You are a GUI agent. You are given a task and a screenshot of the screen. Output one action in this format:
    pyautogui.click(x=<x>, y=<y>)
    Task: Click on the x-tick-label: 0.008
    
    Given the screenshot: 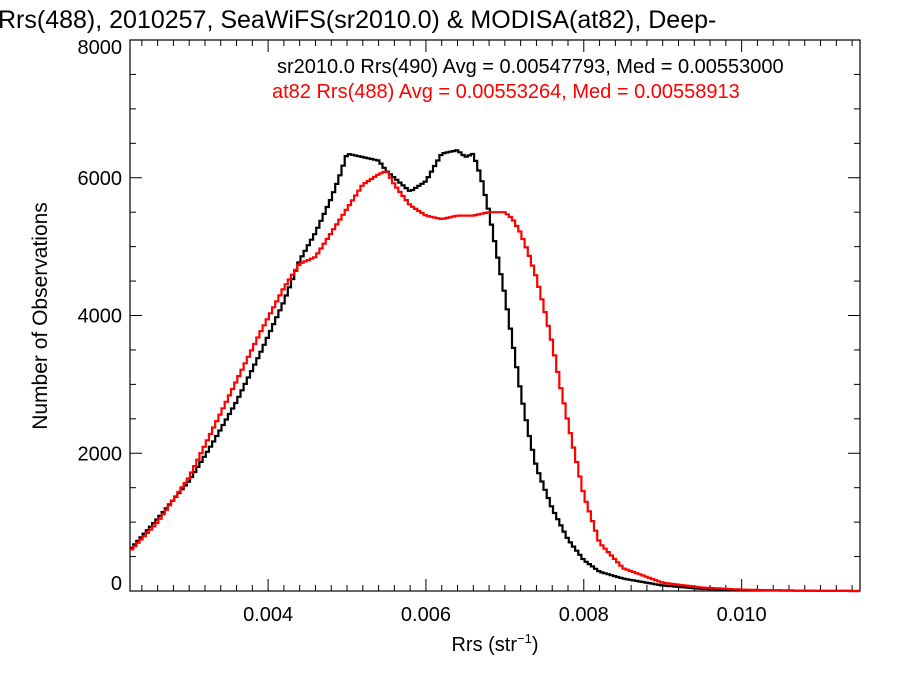 What is the action you would take?
    pyautogui.click(x=584, y=615)
    